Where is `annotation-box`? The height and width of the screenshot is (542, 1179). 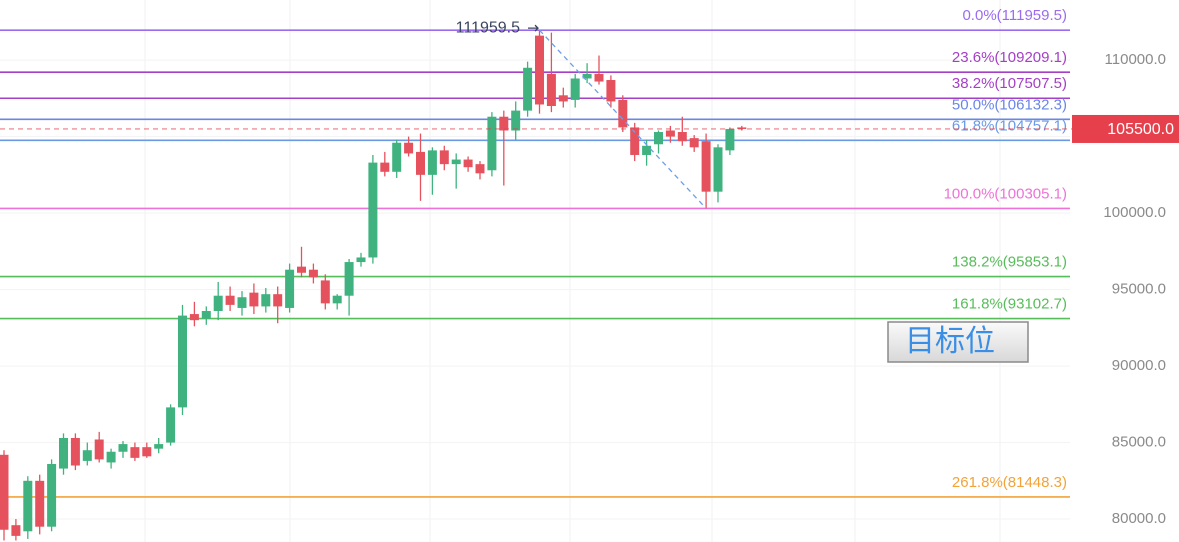 annotation-box is located at coordinates (958, 342).